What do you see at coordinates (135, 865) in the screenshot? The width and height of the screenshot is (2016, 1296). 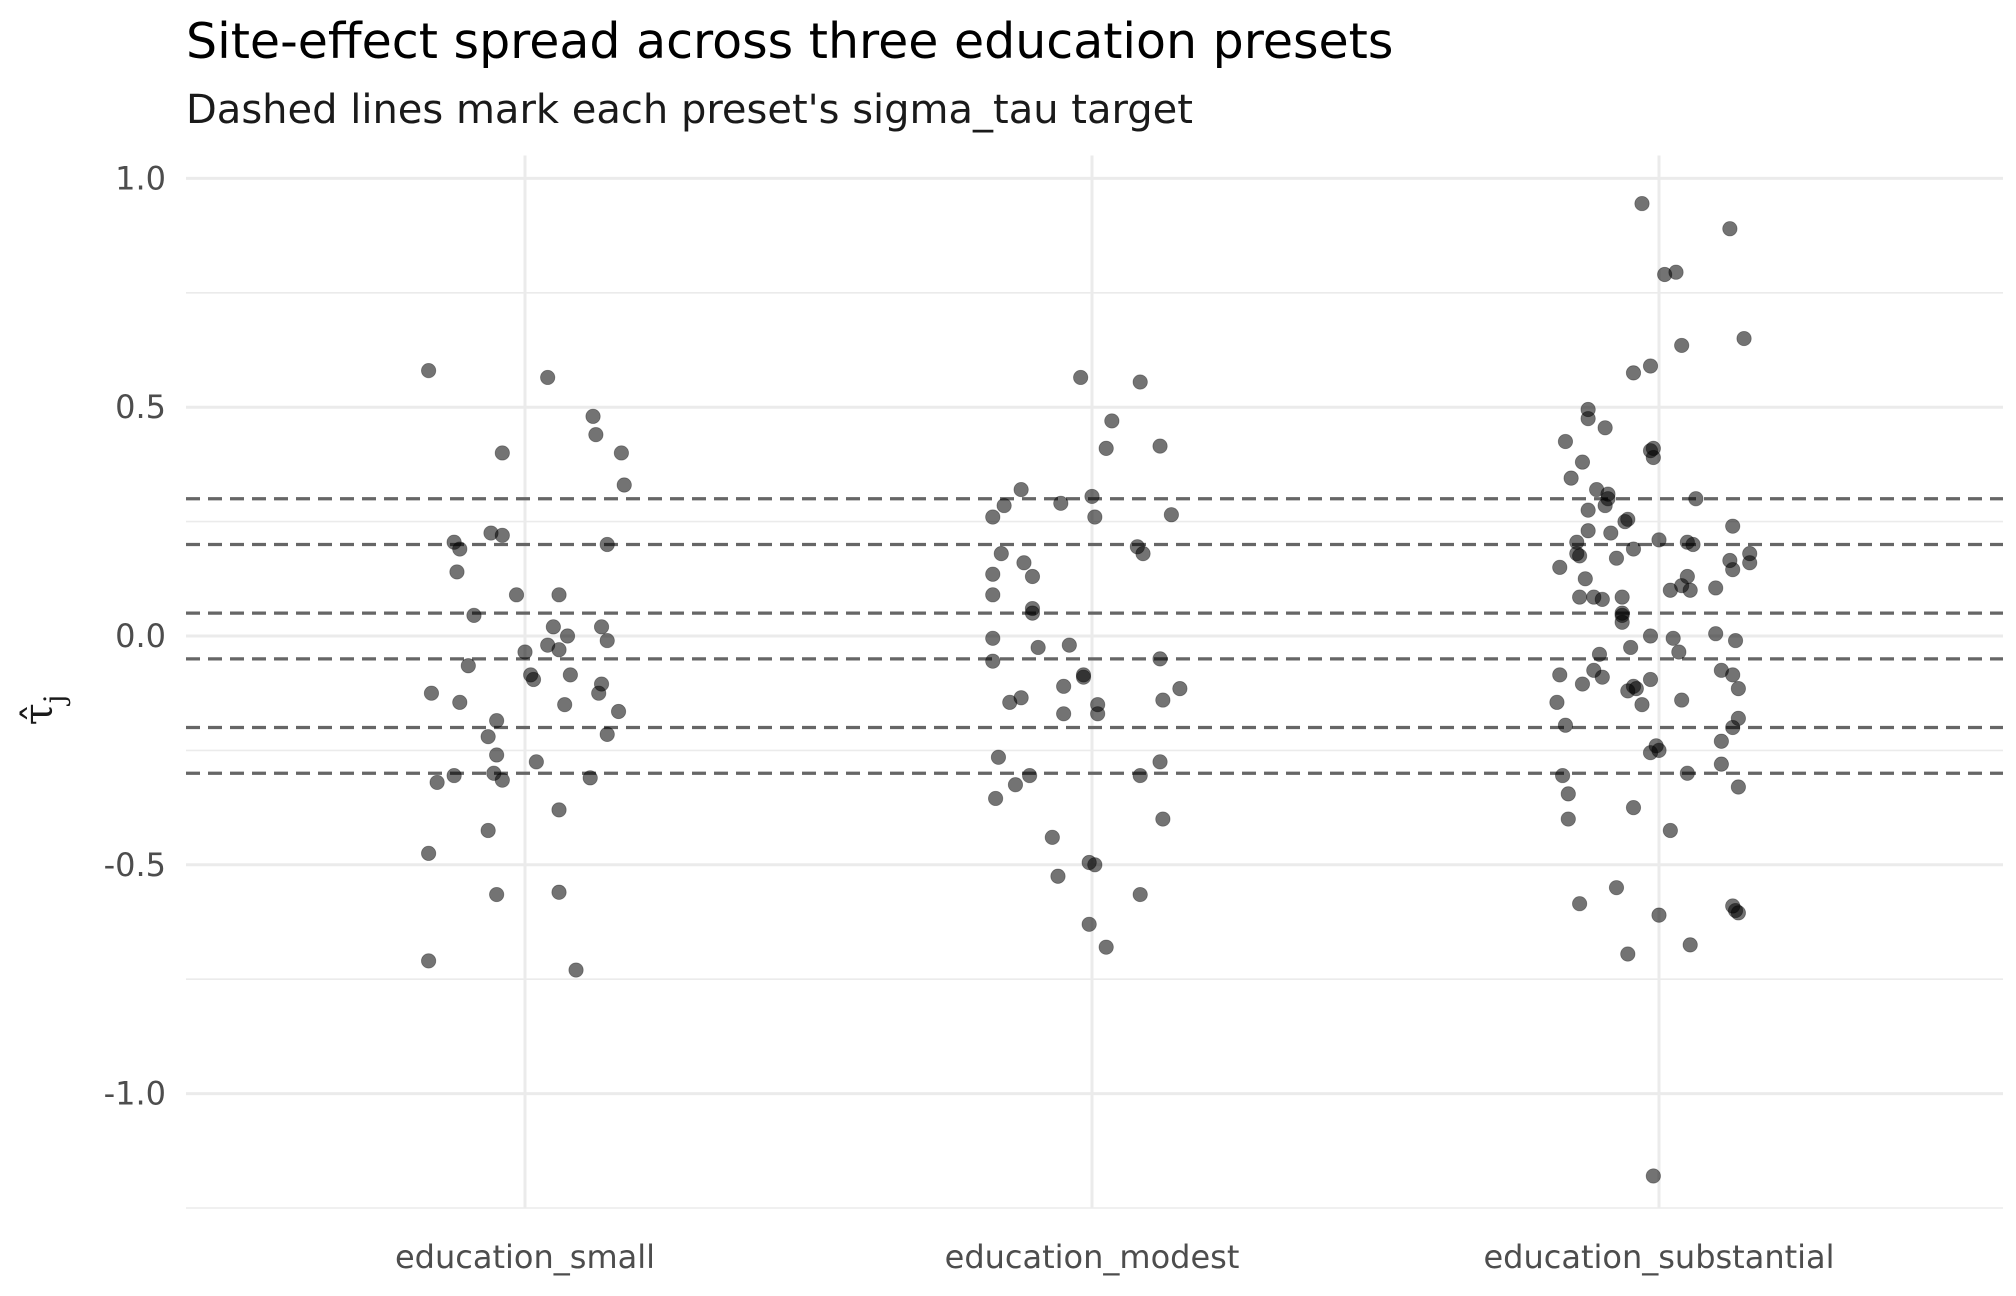 I see `y-tick-label: -0.5` at bounding box center [135, 865].